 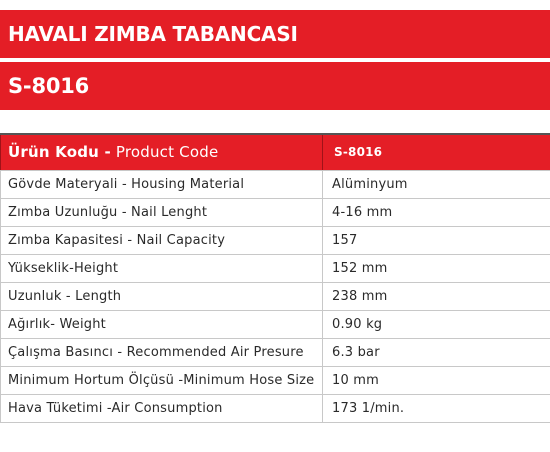 What do you see at coordinates (161, 296) in the screenshot?
I see `spec-label: Uzunluk - Length` at bounding box center [161, 296].